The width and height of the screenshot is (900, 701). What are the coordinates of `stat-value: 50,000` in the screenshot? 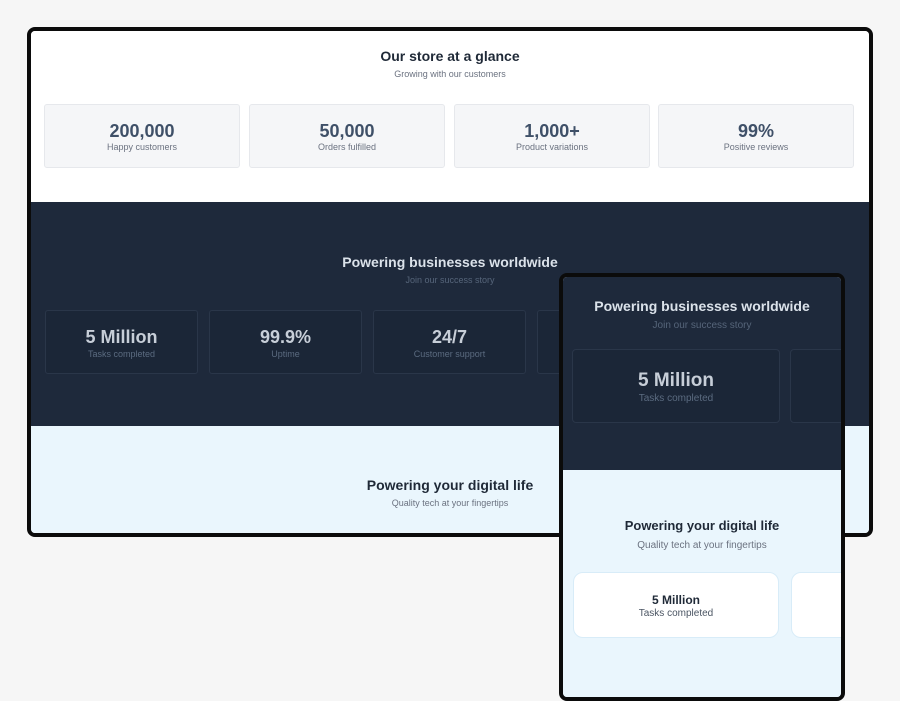 It's located at (347, 131).